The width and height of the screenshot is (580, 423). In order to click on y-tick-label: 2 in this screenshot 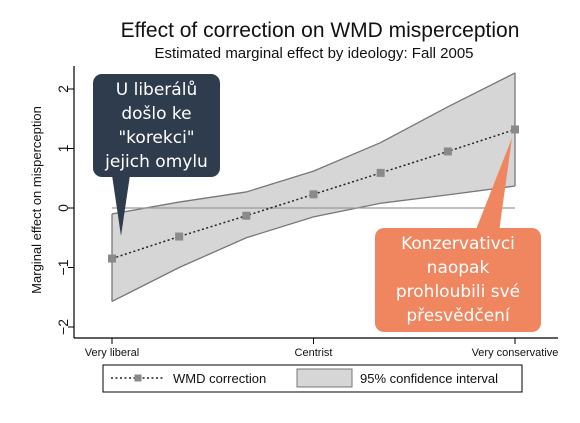, I will do `click(63, 89)`.